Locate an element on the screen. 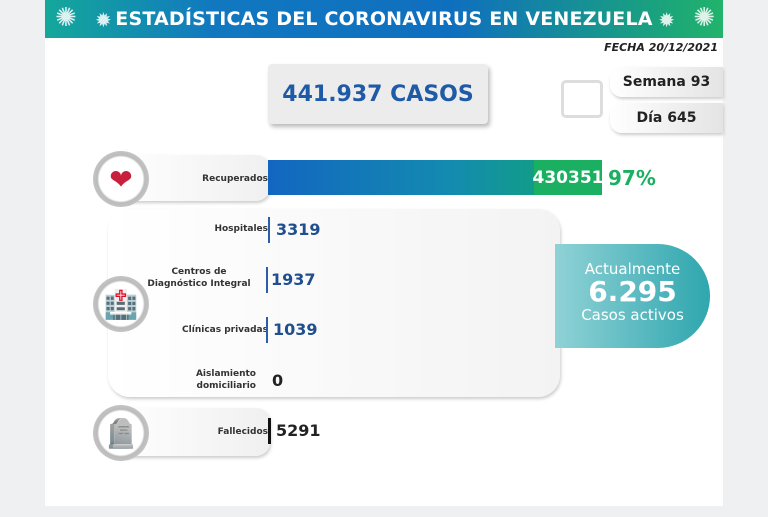 This screenshot has width=768, height=517. recuperados-value: 430351 is located at coordinates (568, 177).